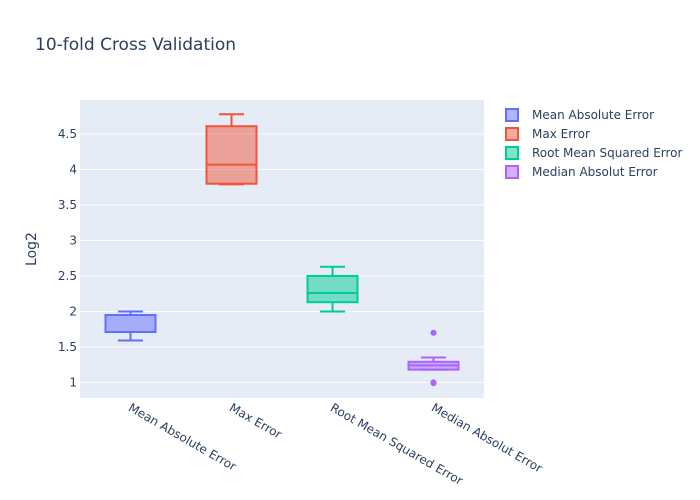 The image size is (700, 500). I want to click on x-tick-label: Max Error, so click(255, 420).